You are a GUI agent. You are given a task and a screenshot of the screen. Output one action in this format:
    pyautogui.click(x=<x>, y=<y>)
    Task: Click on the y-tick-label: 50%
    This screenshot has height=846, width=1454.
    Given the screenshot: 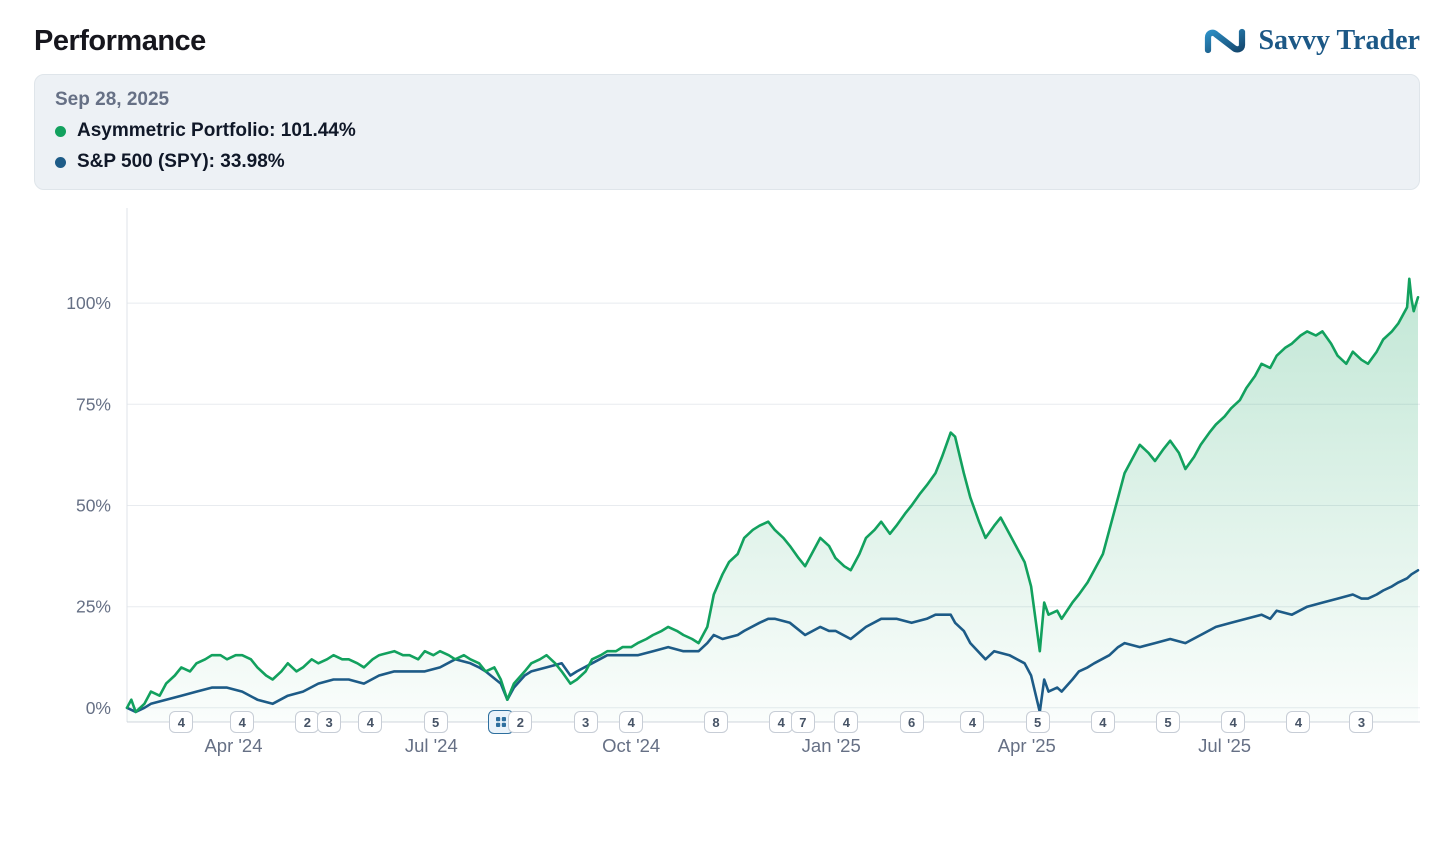 What is the action you would take?
    pyautogui.click(x=93, y=506)
    